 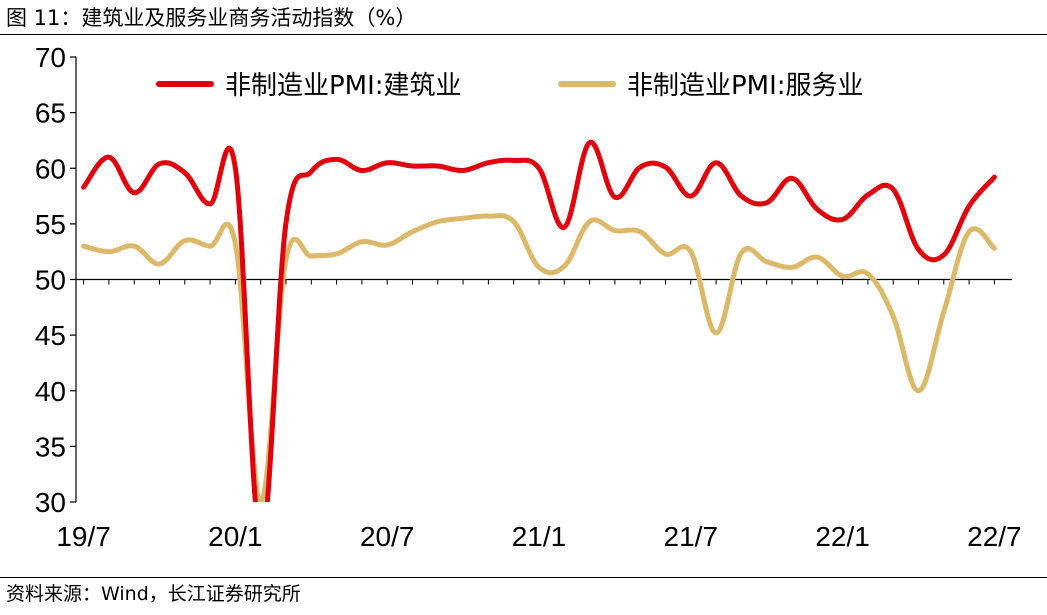 I want to click on source-note: 资料来源：Wind，长江证券研究所, so click(x=153, y=594).